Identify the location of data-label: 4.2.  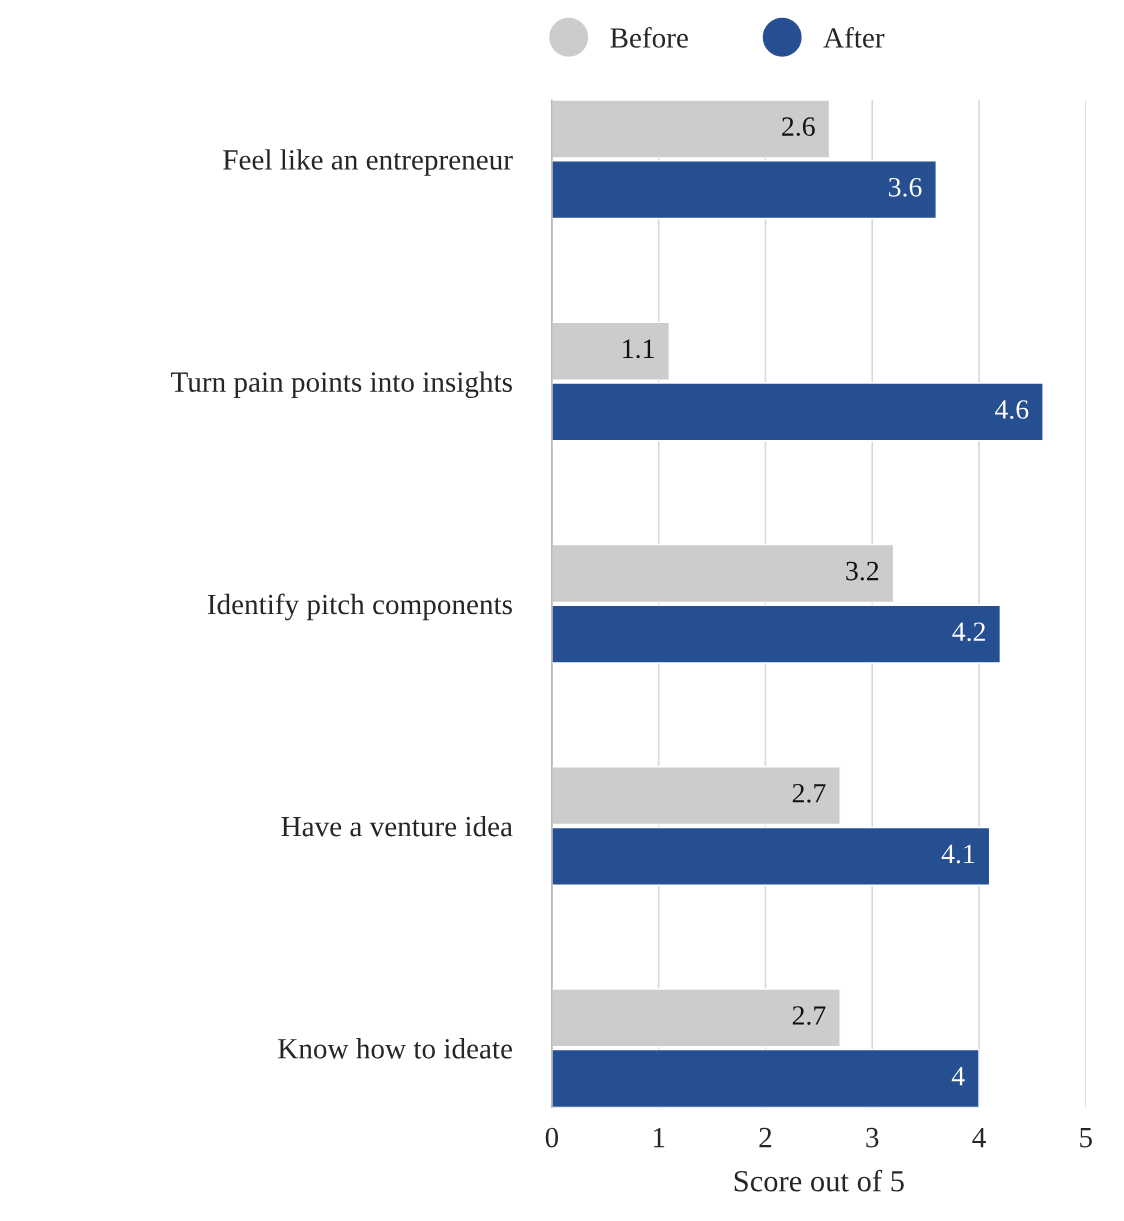
(968, 632).